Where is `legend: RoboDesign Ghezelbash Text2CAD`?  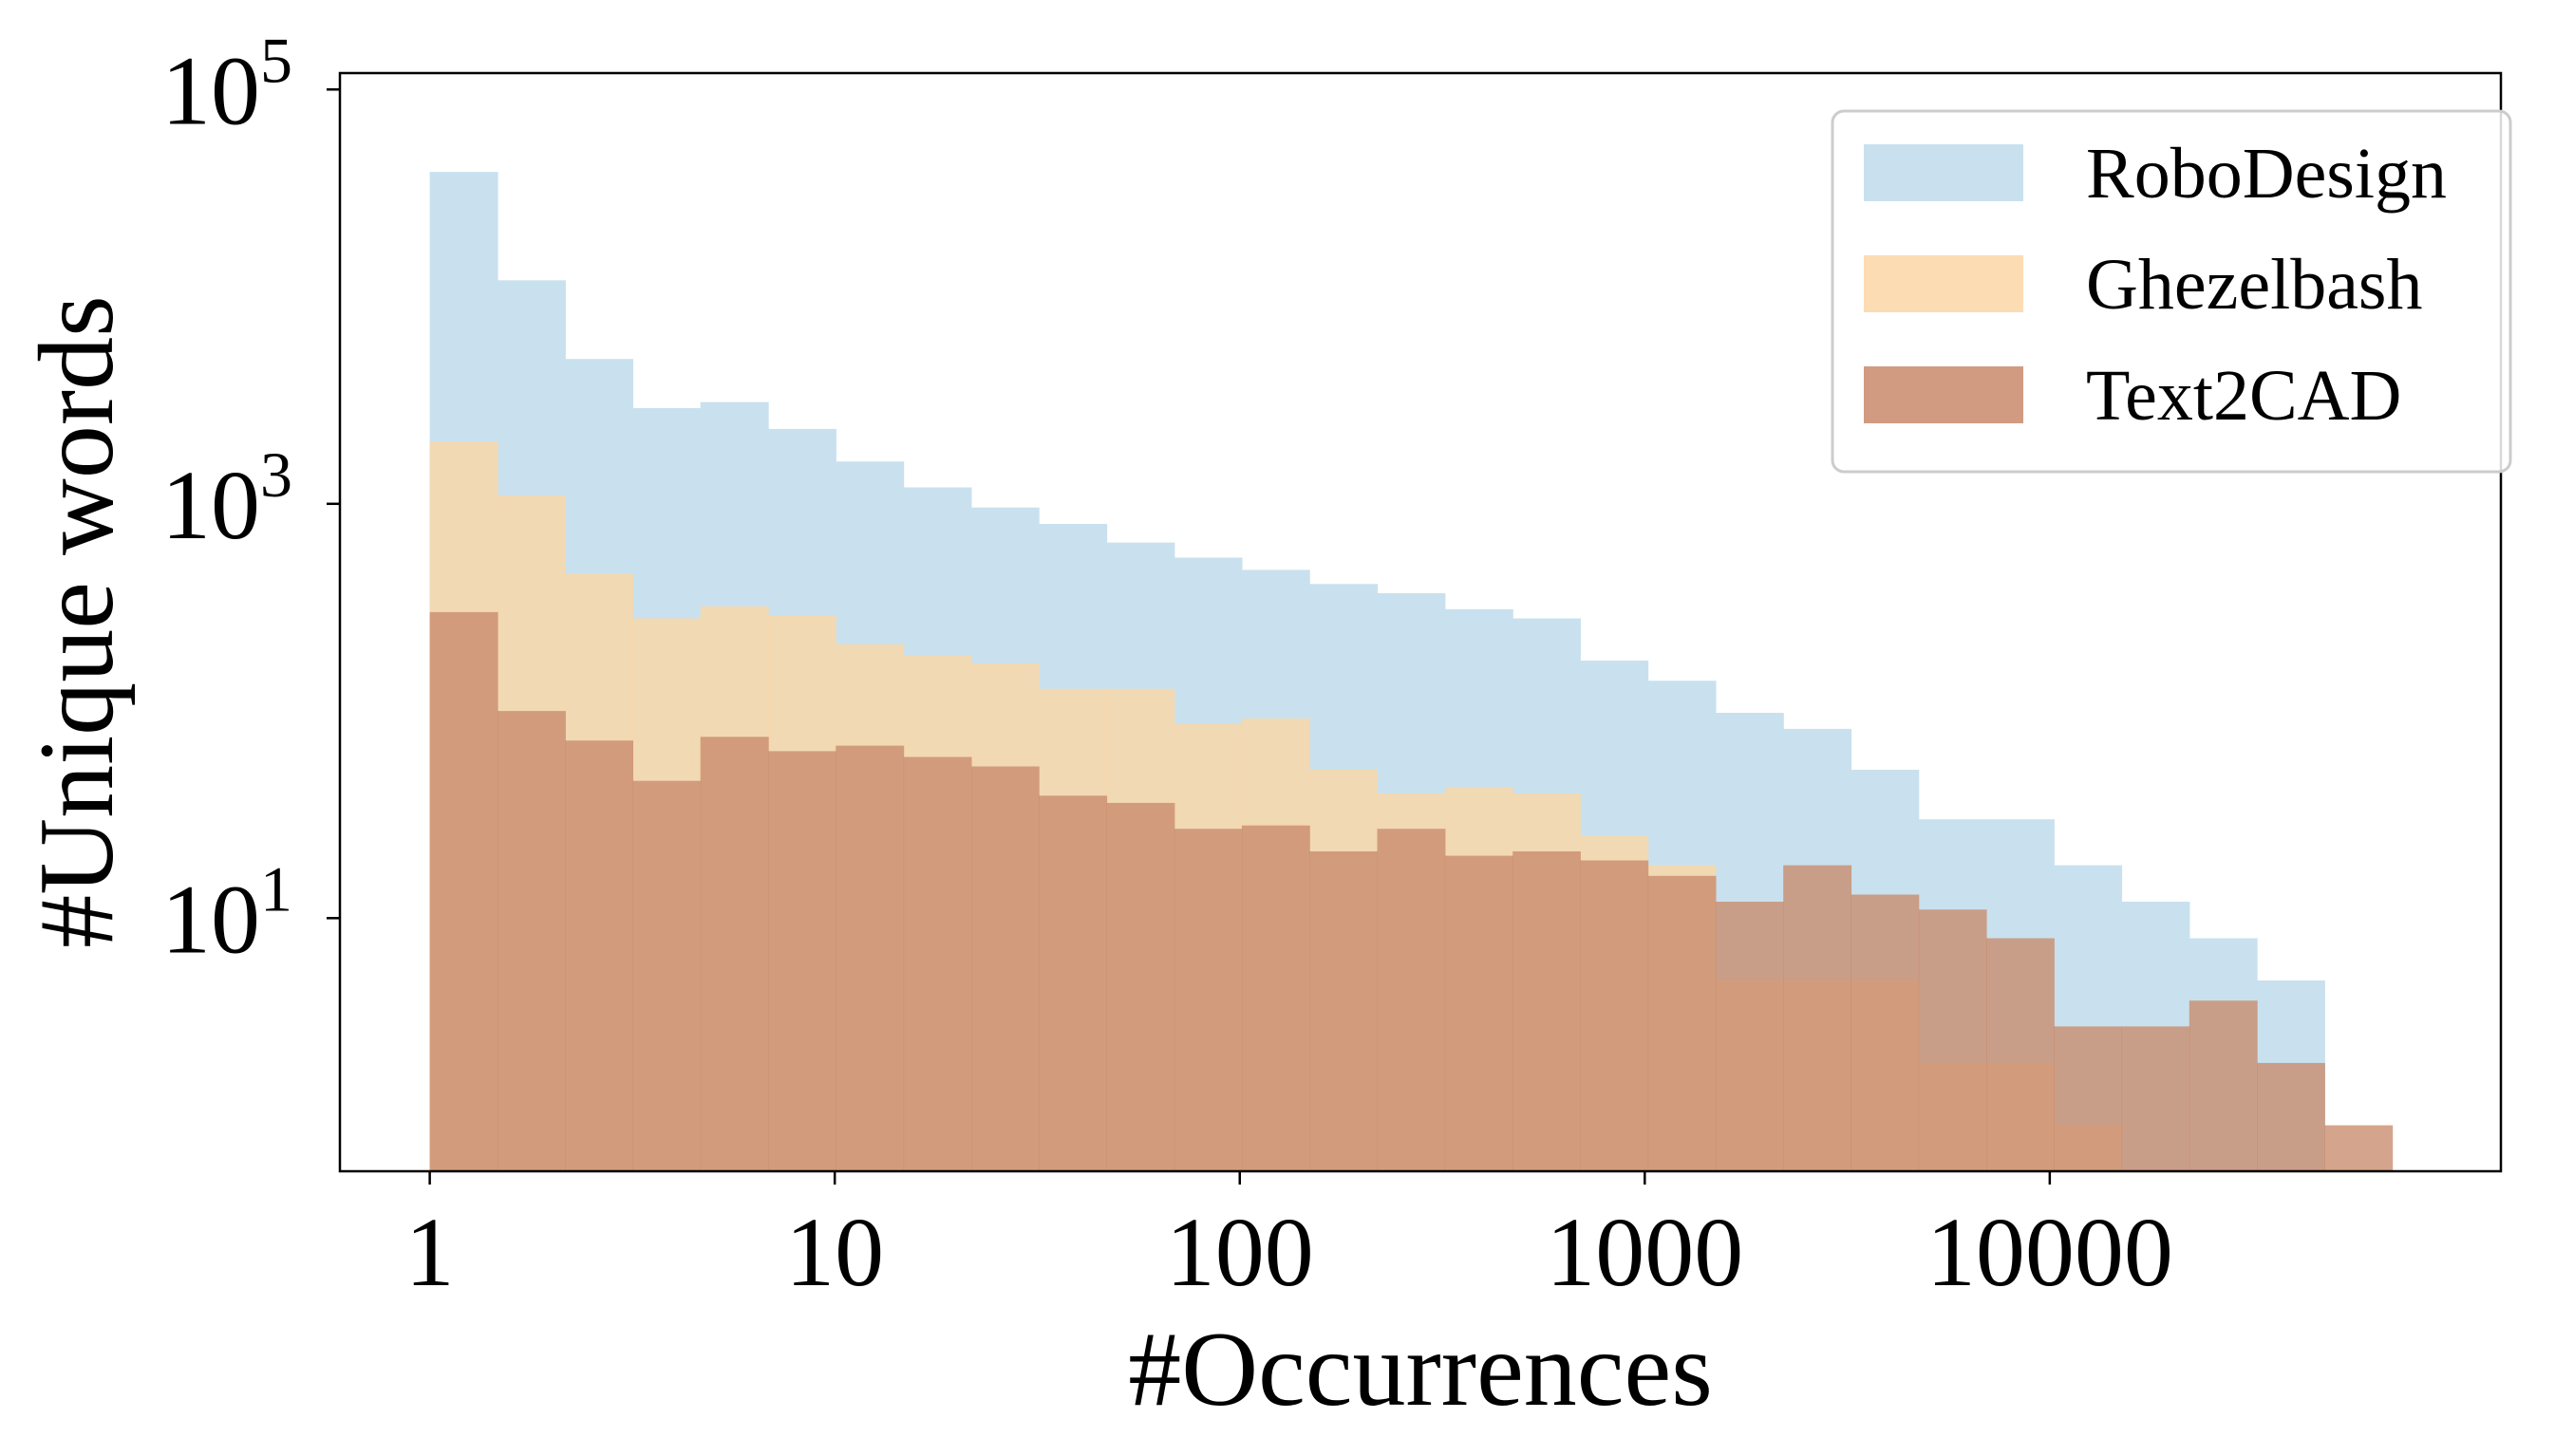
legend: RoboDesign Ghezelbash Text2CAD is located at coordinates (2171, 291).